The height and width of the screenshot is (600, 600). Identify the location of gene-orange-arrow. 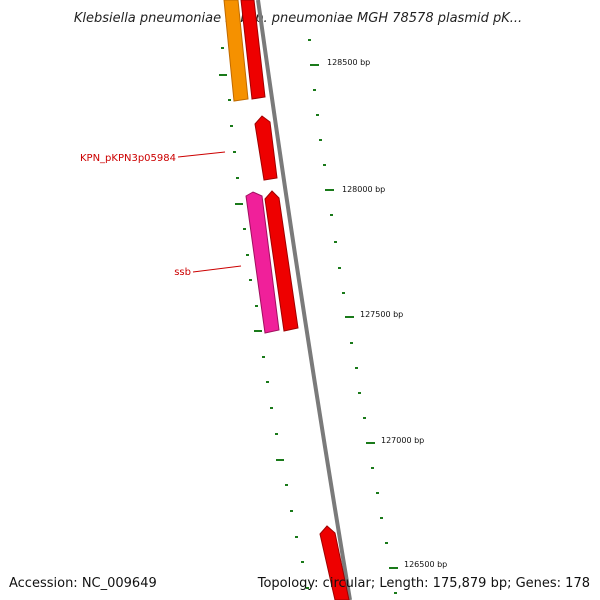
(236, 51).